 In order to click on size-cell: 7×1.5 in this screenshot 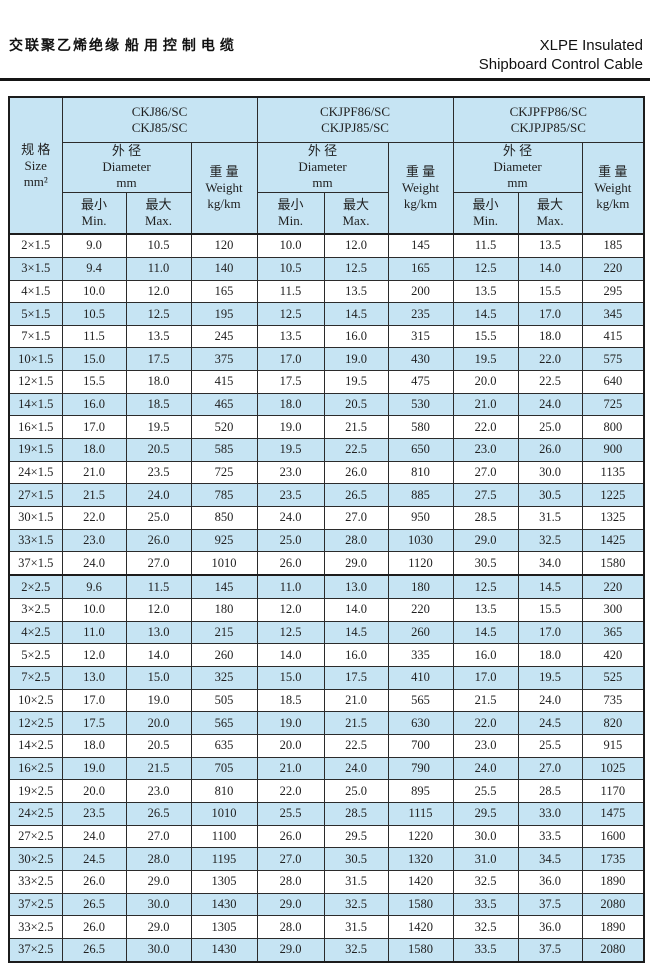, I will do `click(35, 336)`.